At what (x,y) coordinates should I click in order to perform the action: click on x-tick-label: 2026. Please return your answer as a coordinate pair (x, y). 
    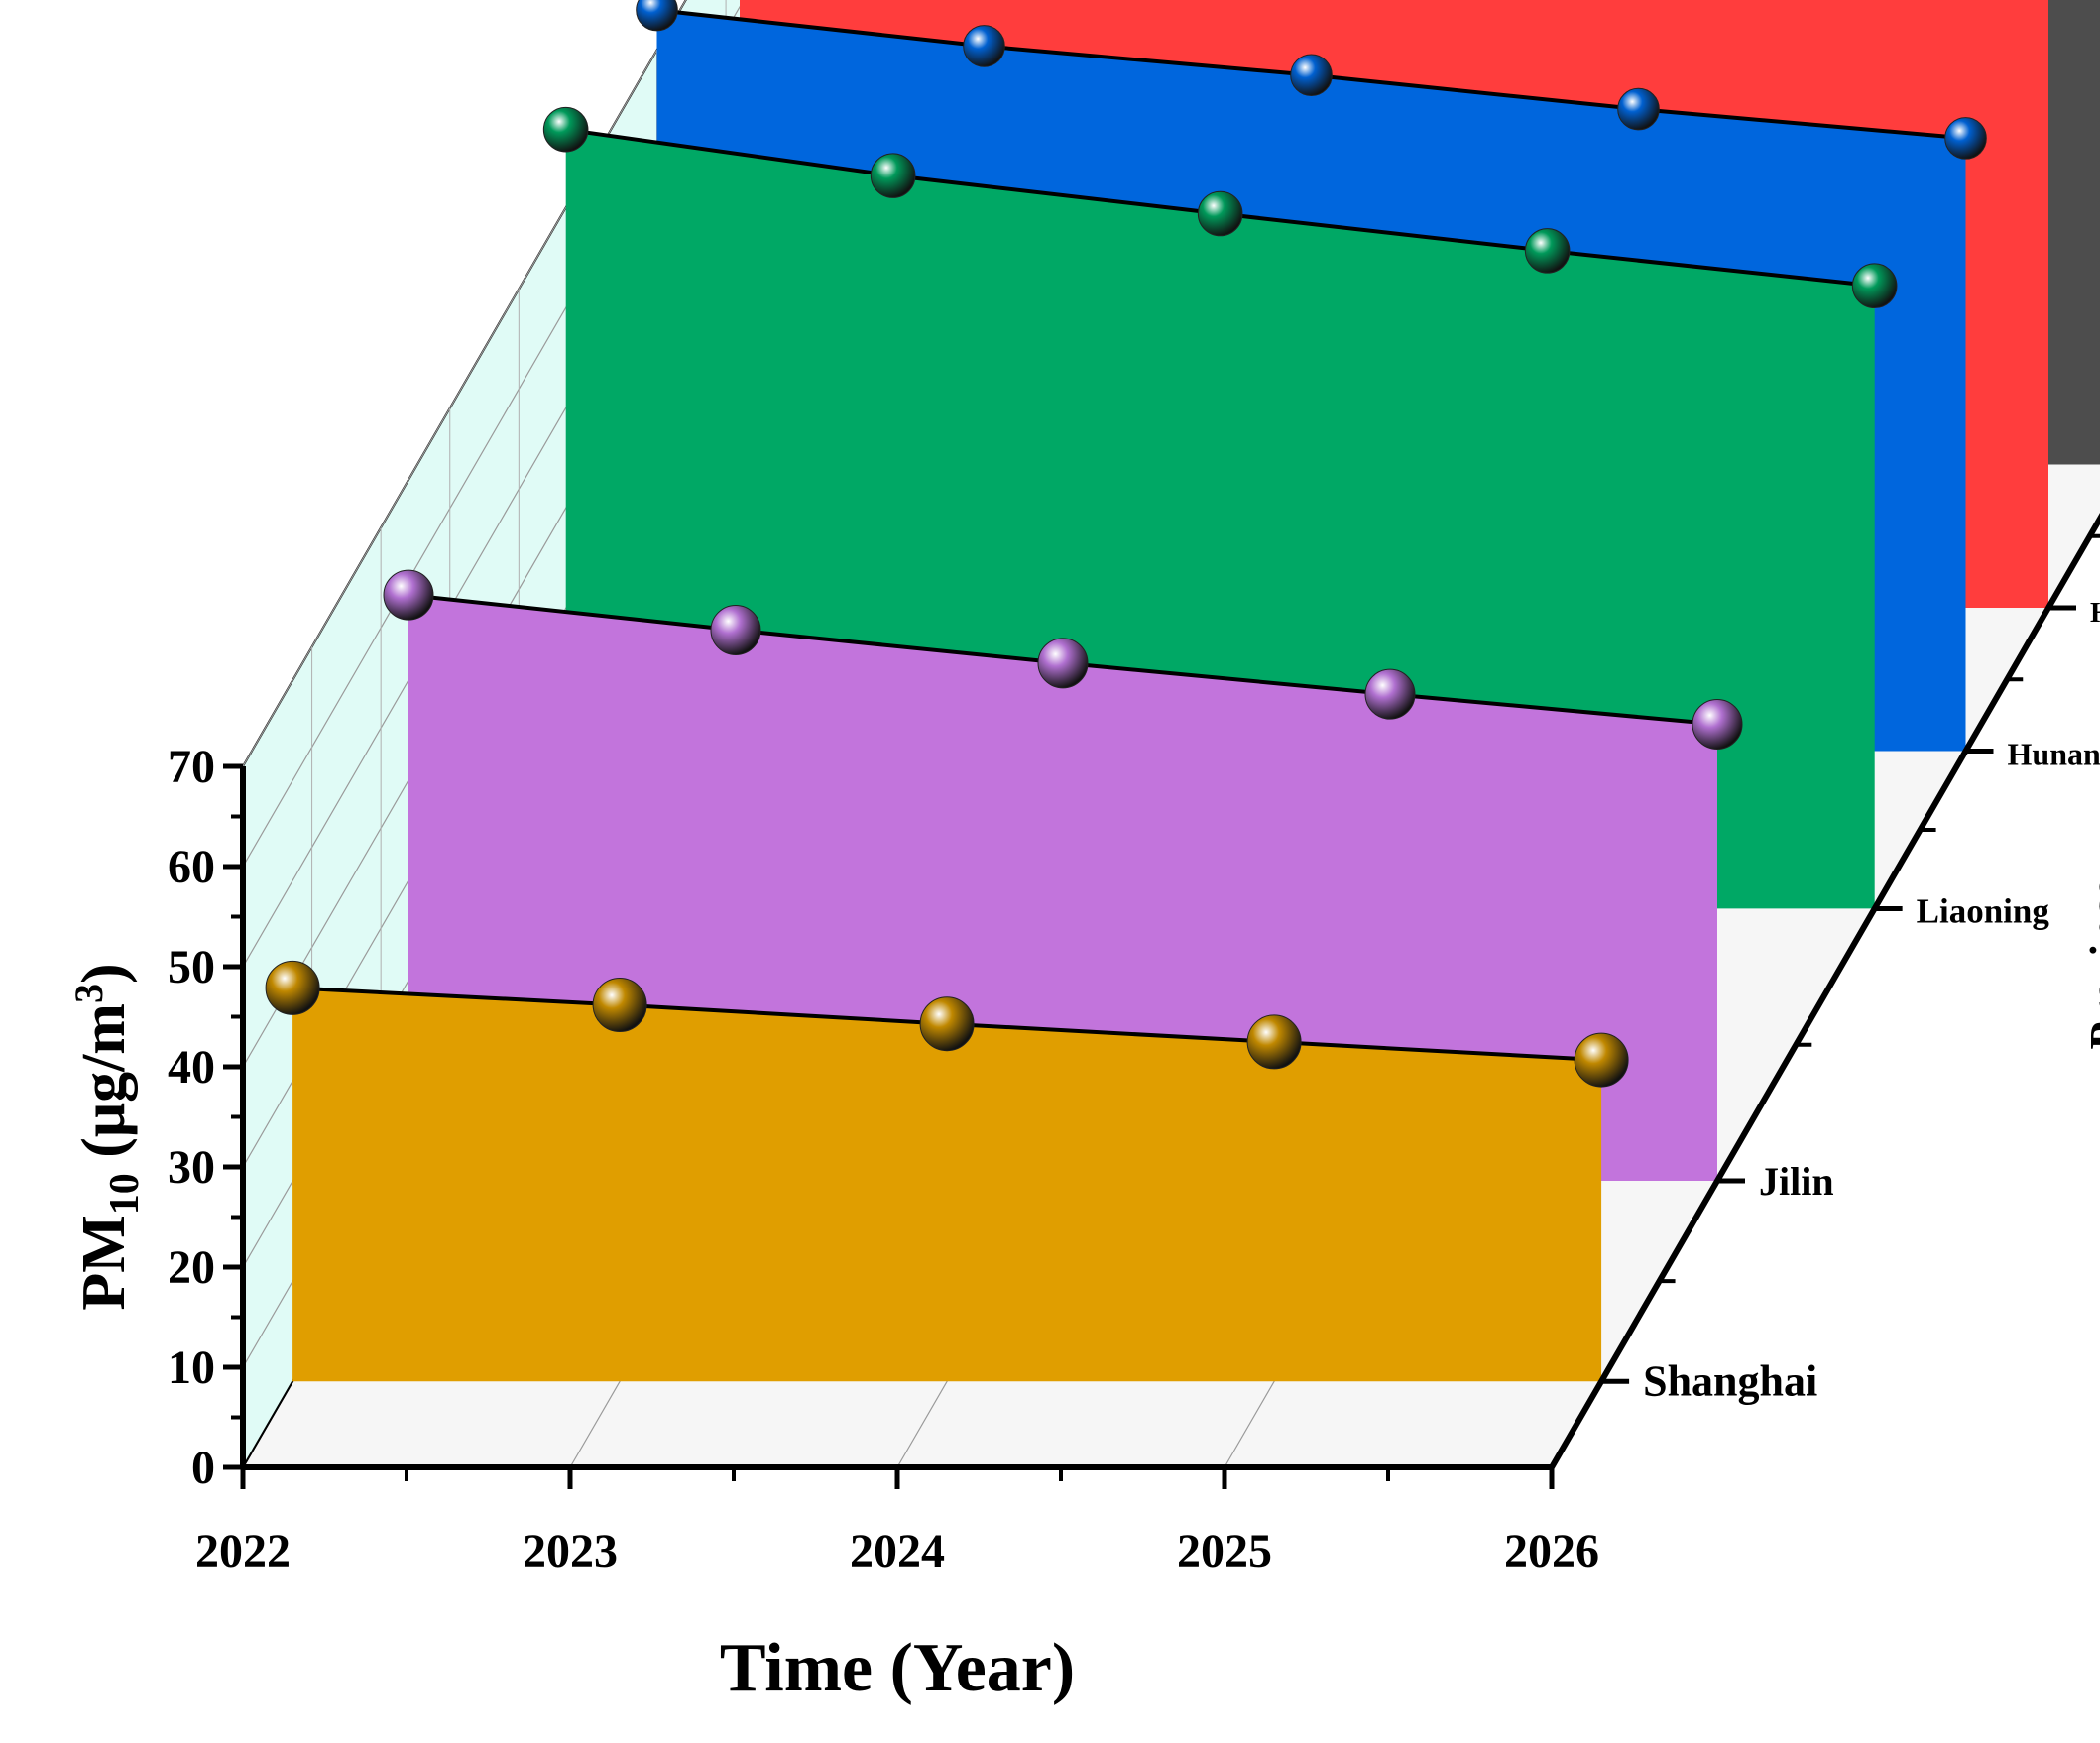
    Looking at the image, I should click on (1552, 1551).